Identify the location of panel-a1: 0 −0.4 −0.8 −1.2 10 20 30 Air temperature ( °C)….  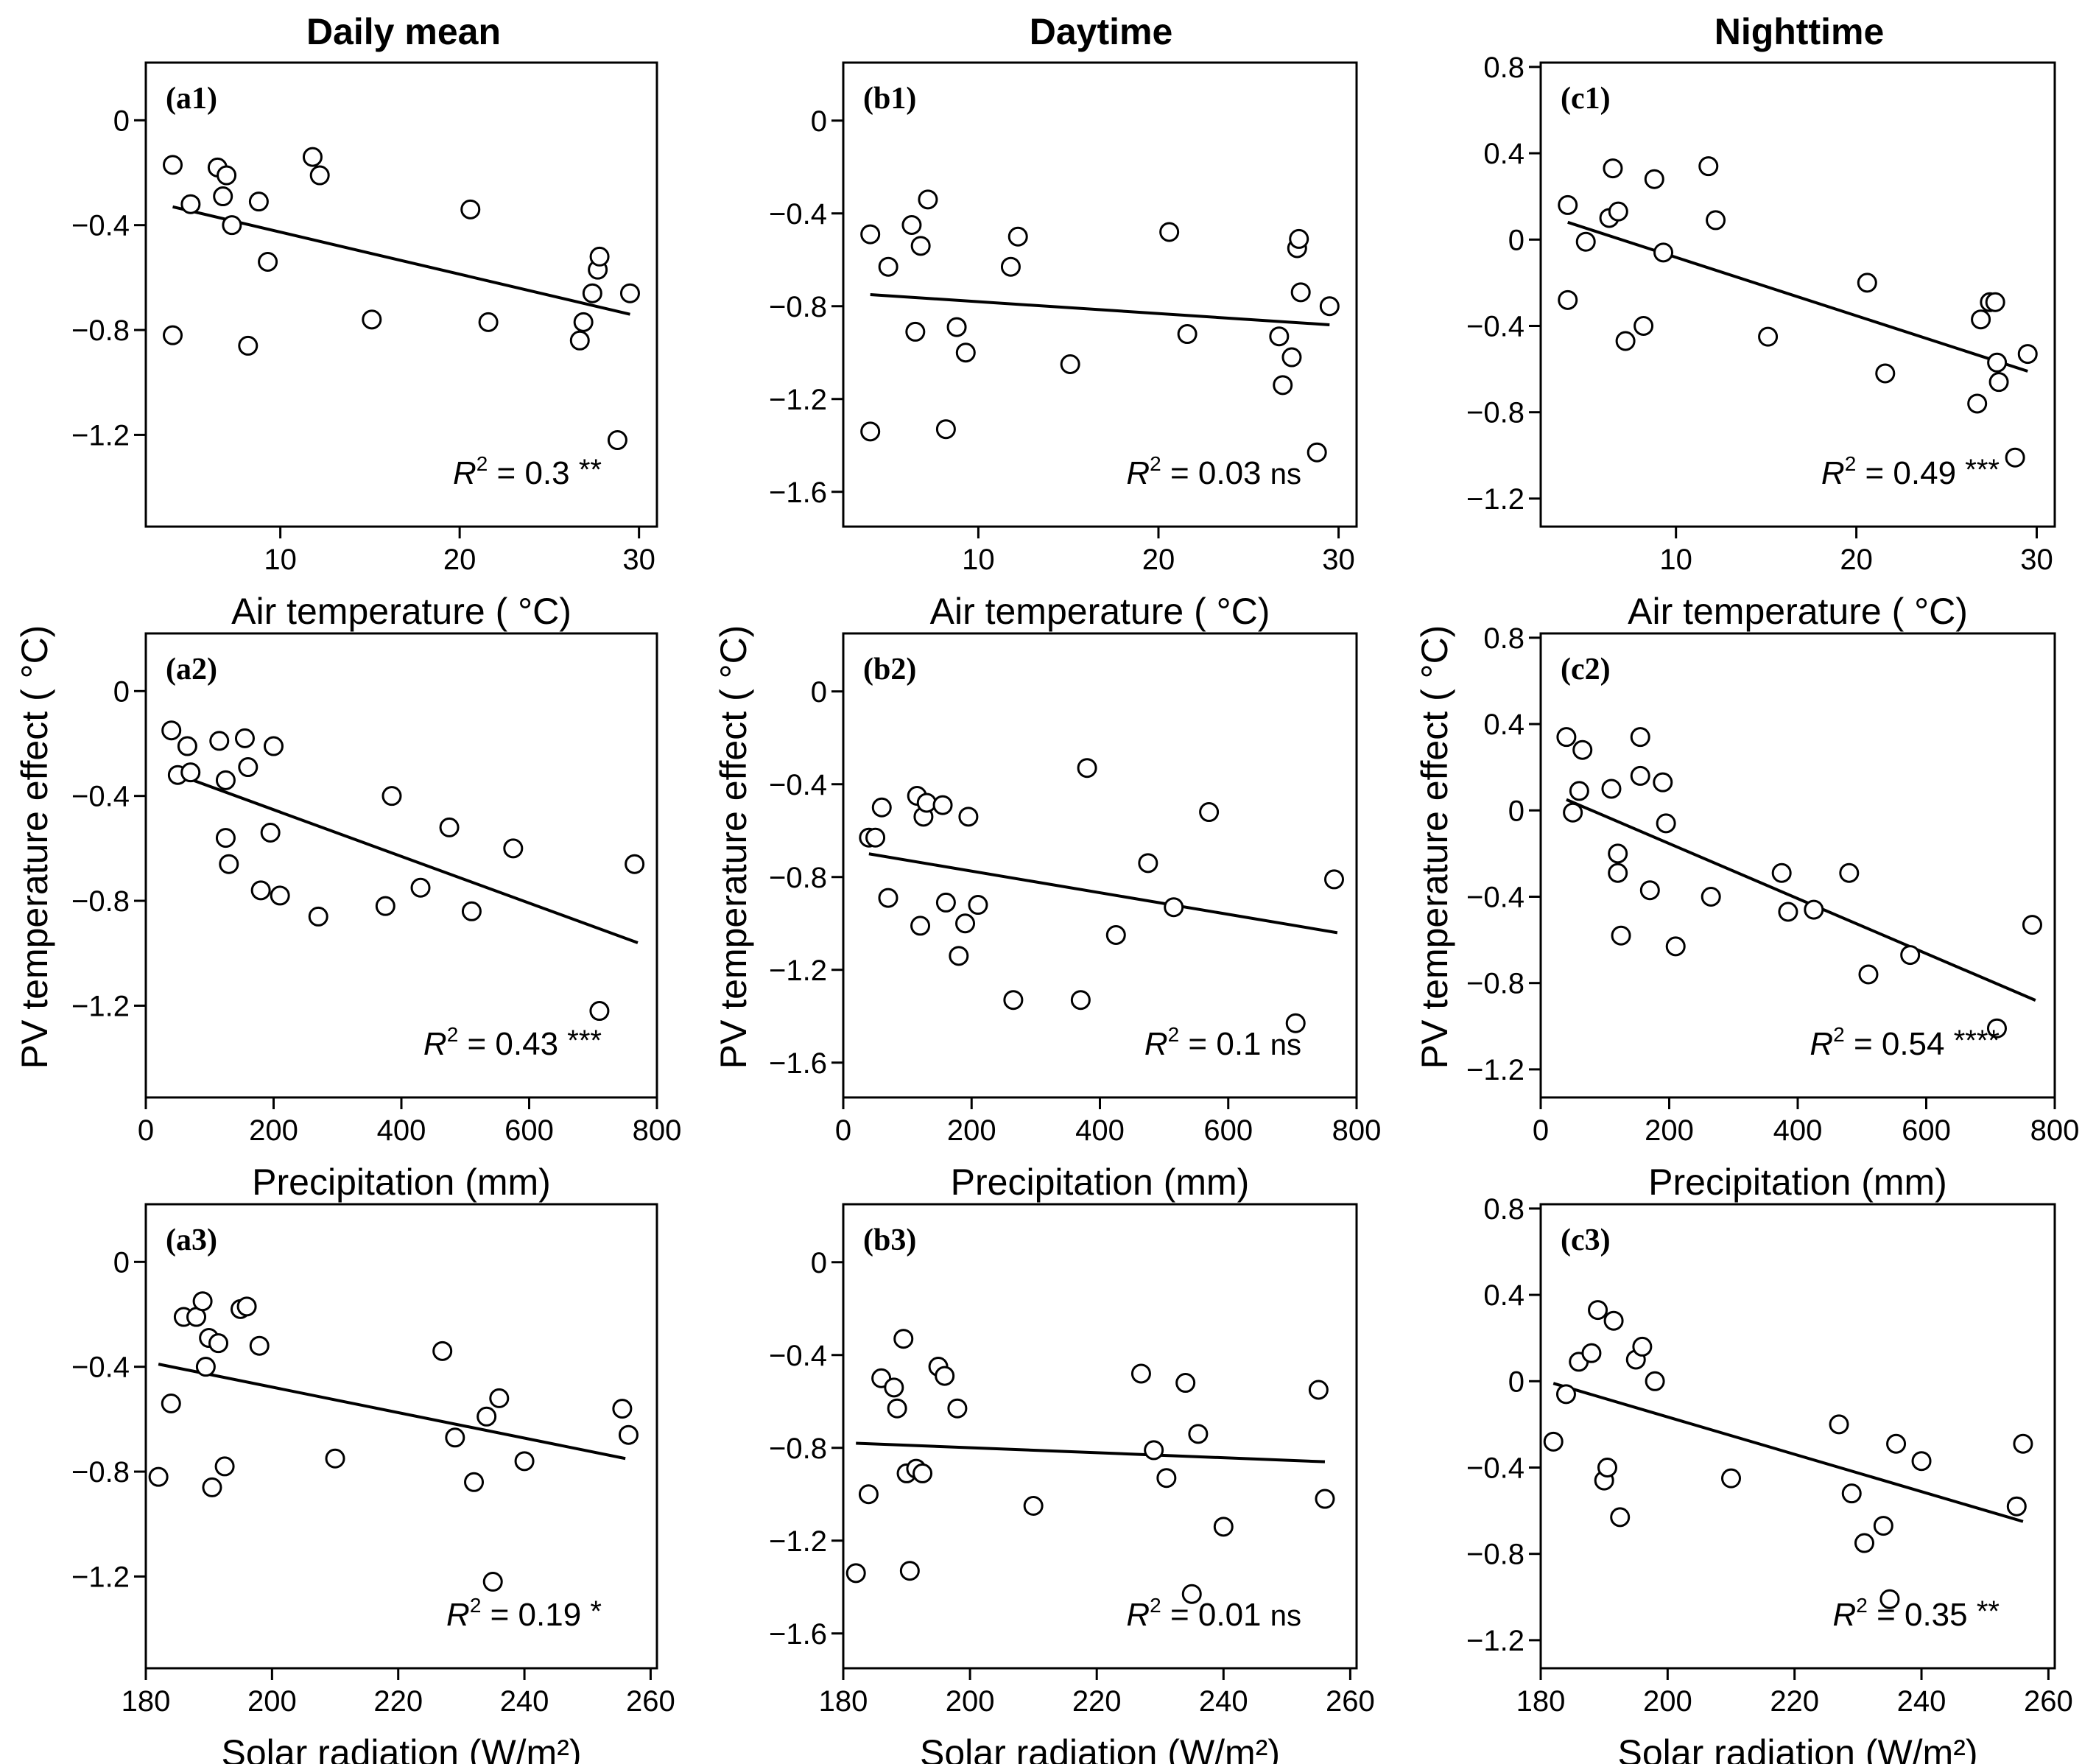
(365, 346).